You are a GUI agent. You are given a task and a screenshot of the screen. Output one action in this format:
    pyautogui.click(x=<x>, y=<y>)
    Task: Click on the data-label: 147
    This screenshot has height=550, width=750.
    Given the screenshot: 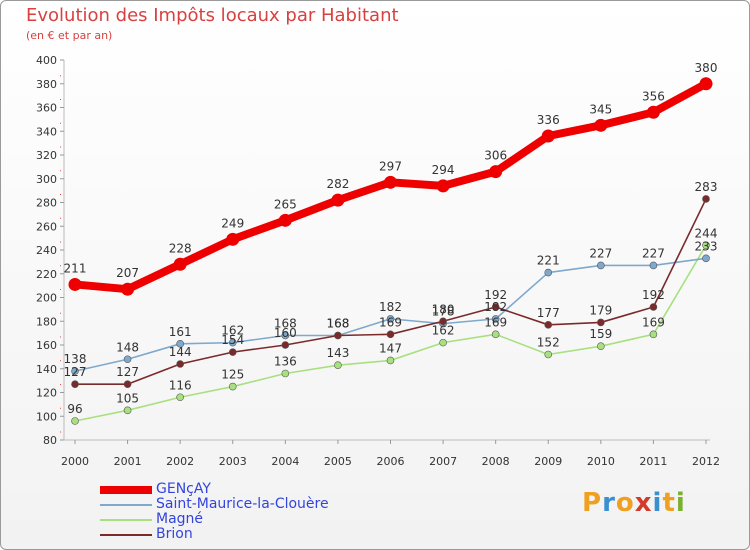 What is the action you would take?
    pyautogui.click(x=390, y=348)
    